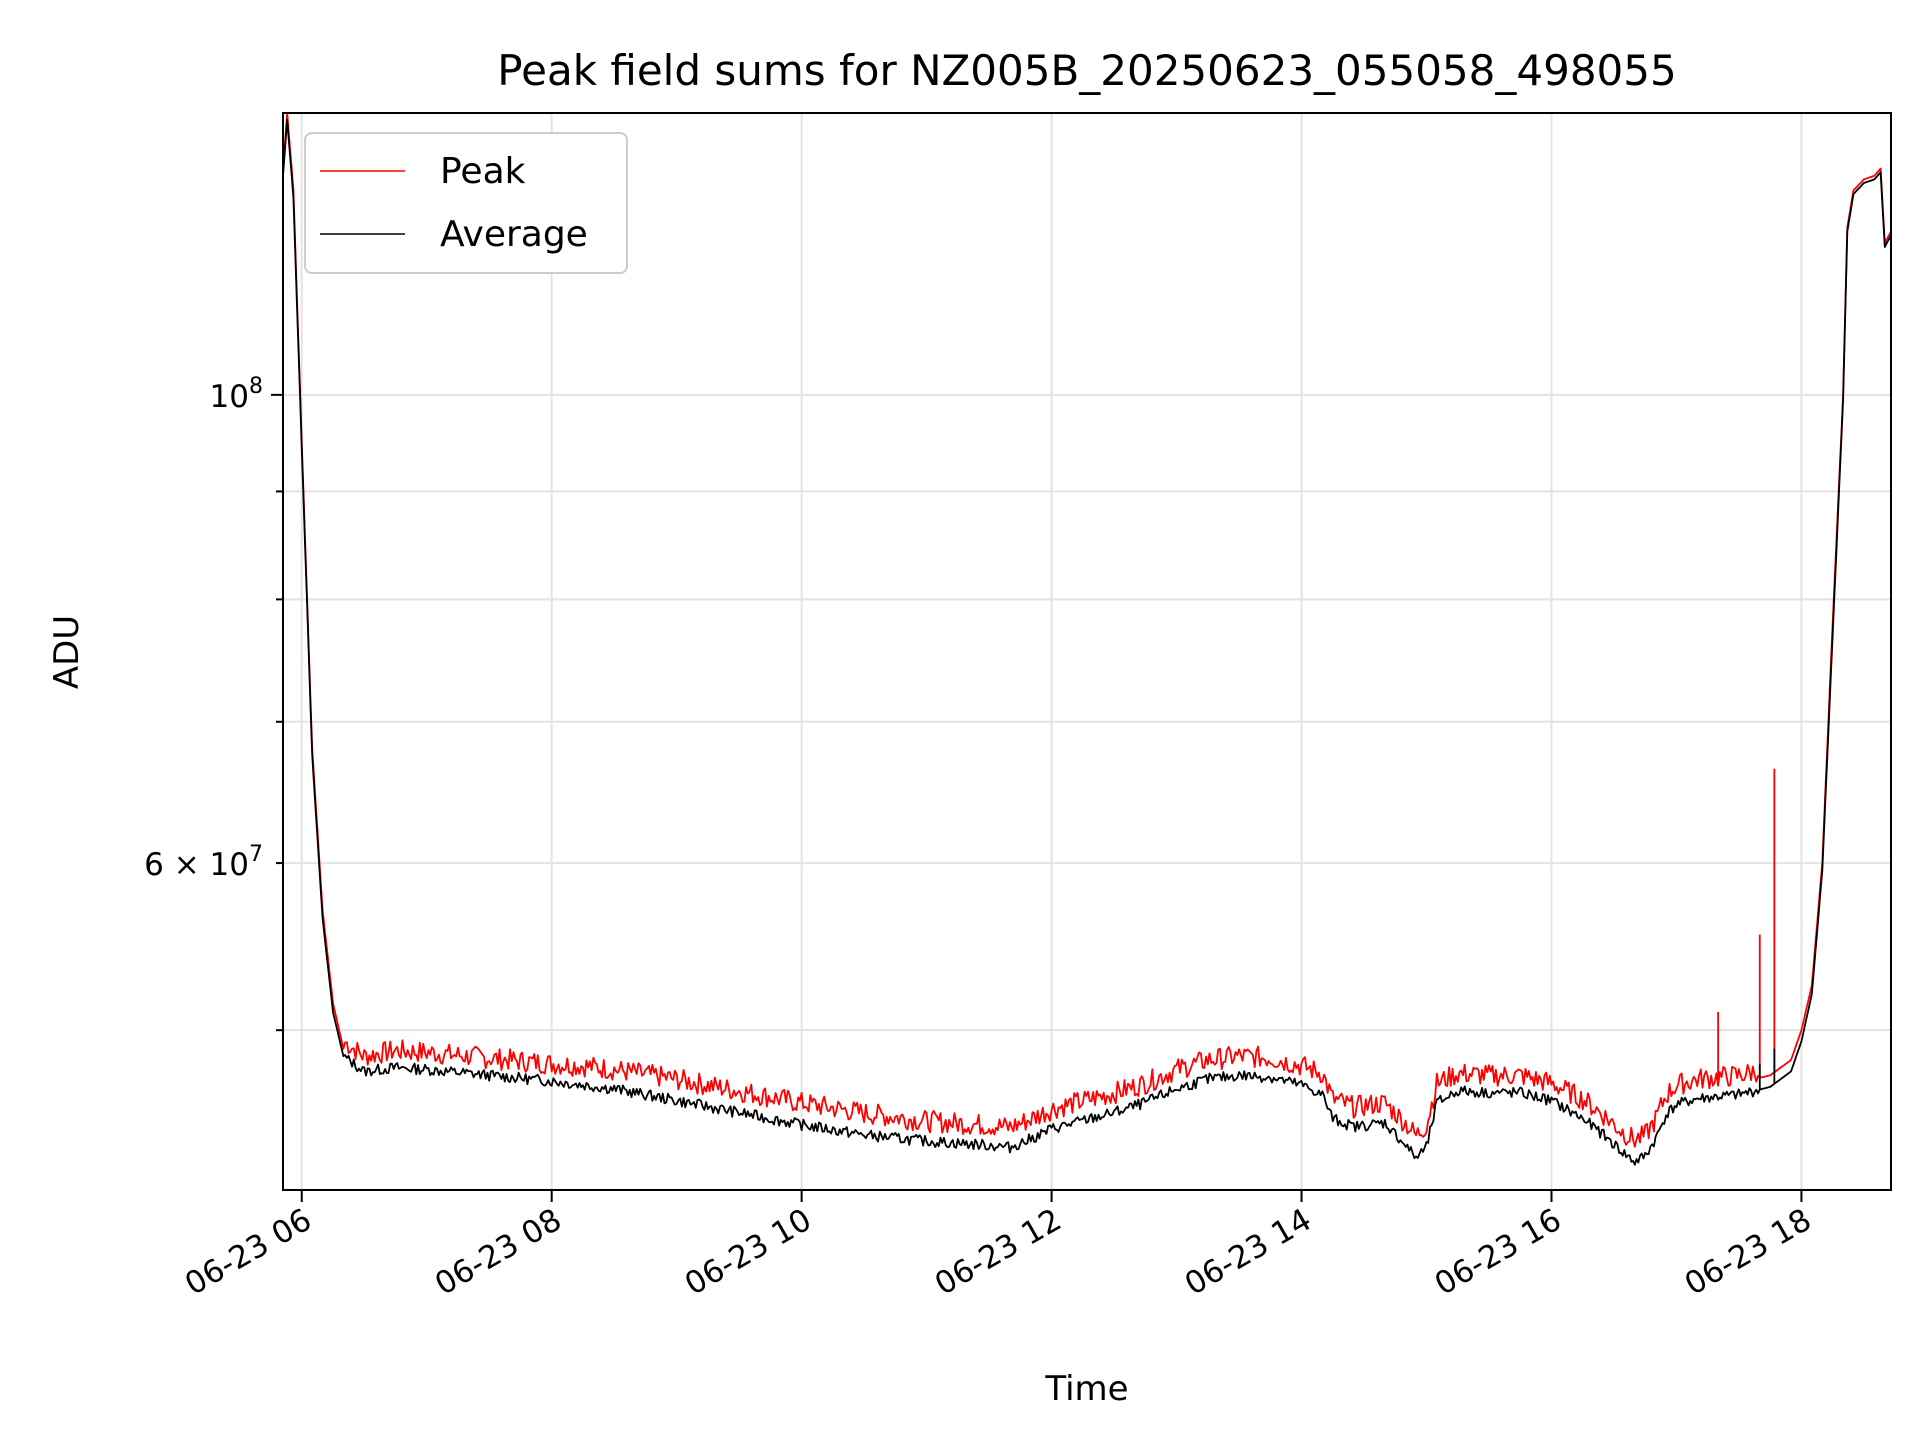 This screenshot has width=1920, height=1445. What do you see at coordinates (1086, 1389) in the screenshot?
I see `x-axis-label: Time` at bounding box center [1086, 1389].